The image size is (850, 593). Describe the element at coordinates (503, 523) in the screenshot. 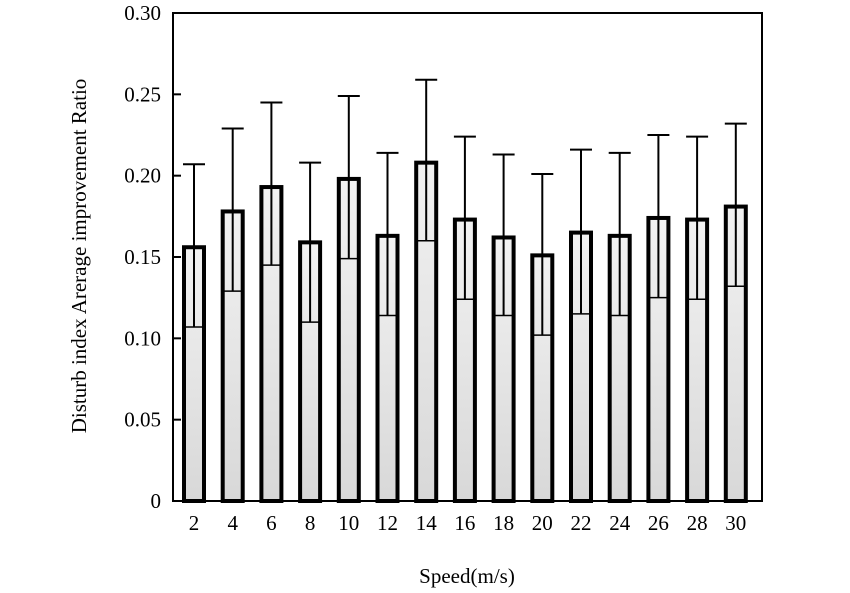

I see `x-tick-label: 18` at that location.